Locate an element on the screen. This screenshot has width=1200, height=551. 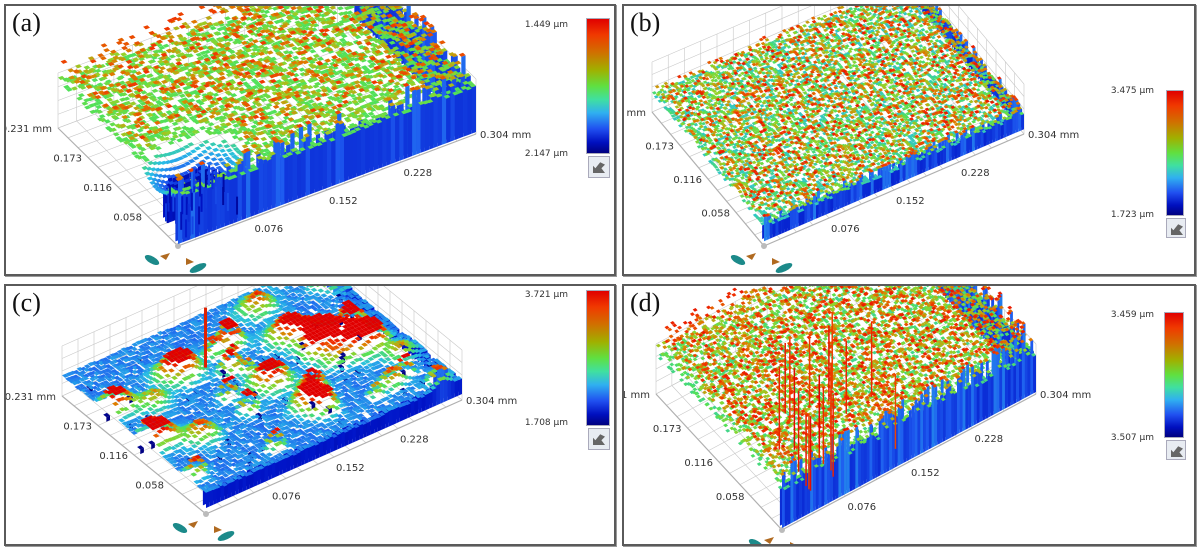
colorbar-max-label: 1.449 µm is located at coordinates (546, 25).